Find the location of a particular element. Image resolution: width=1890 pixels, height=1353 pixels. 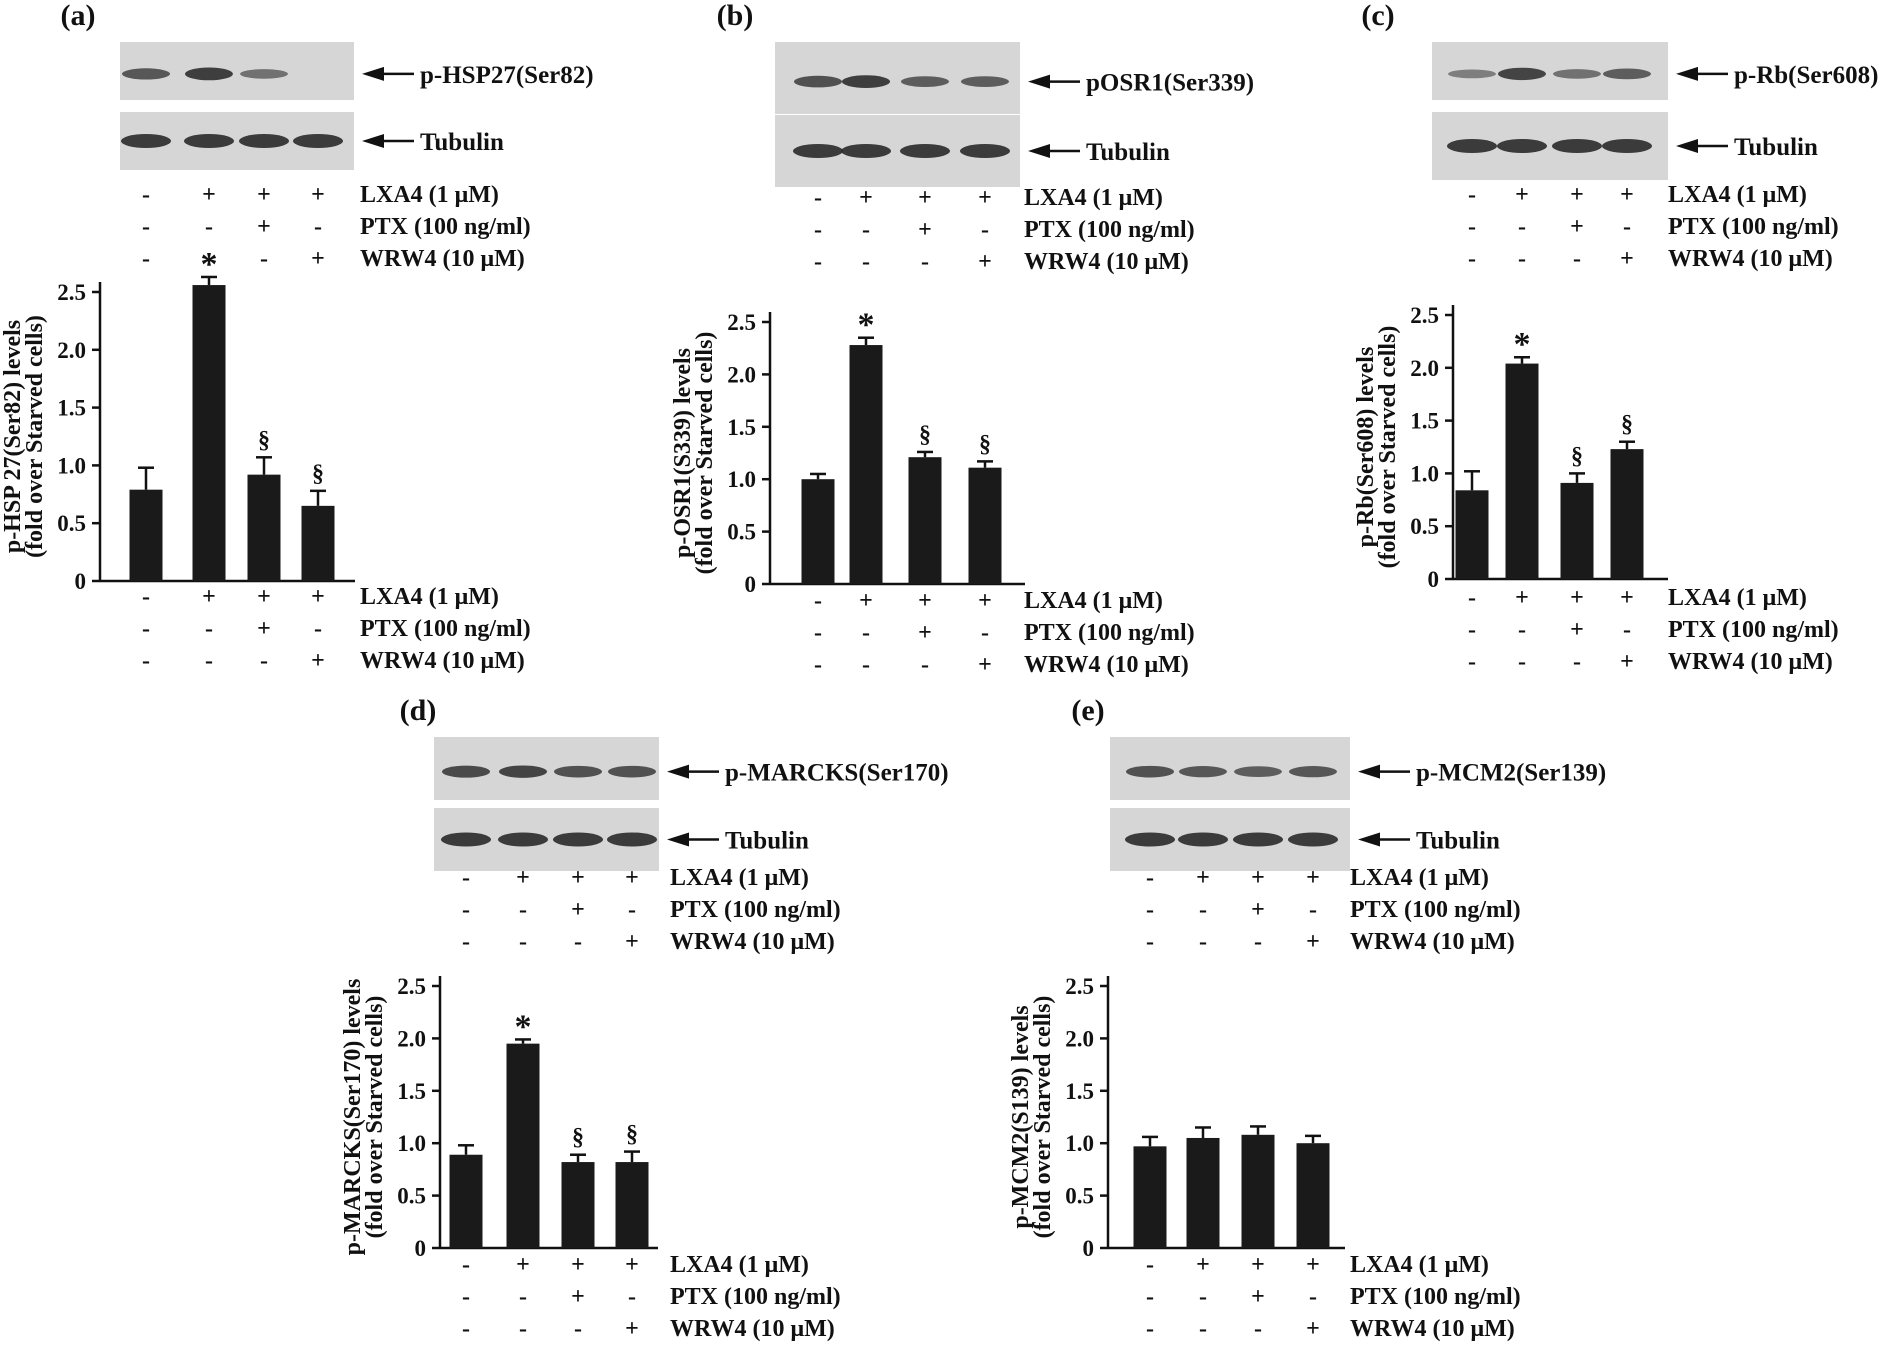

significance-star: * is located at coordinates (209, 264).